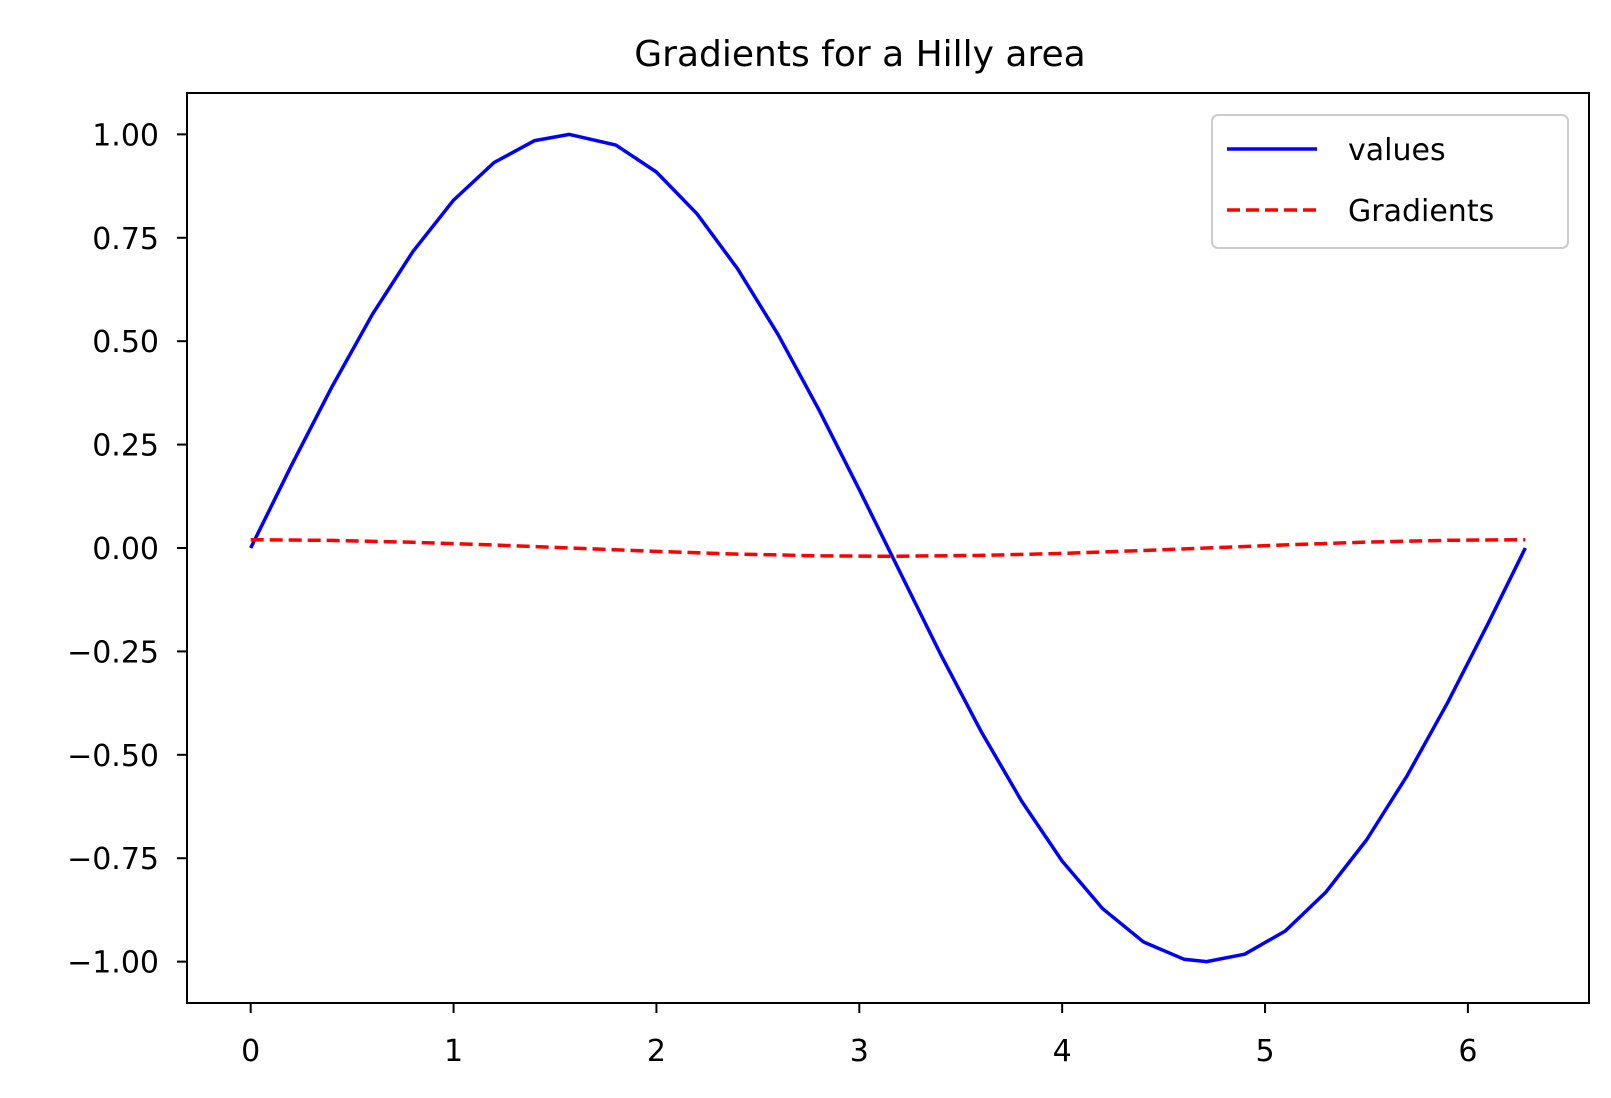 The image size is (1611, 1098). I want to click on chart-title: Gradients for a Hilly area, so click(859, 54).